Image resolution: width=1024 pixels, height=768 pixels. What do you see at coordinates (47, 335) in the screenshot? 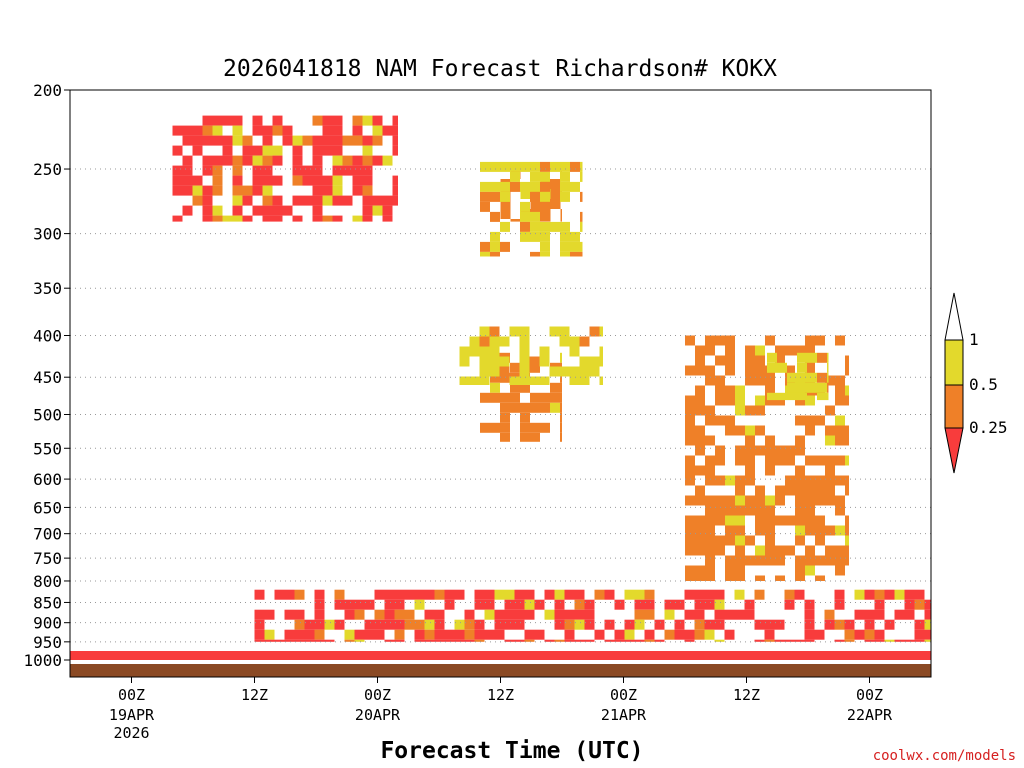
I see `y-tick-label: 400` at bounding box center [47, 335].